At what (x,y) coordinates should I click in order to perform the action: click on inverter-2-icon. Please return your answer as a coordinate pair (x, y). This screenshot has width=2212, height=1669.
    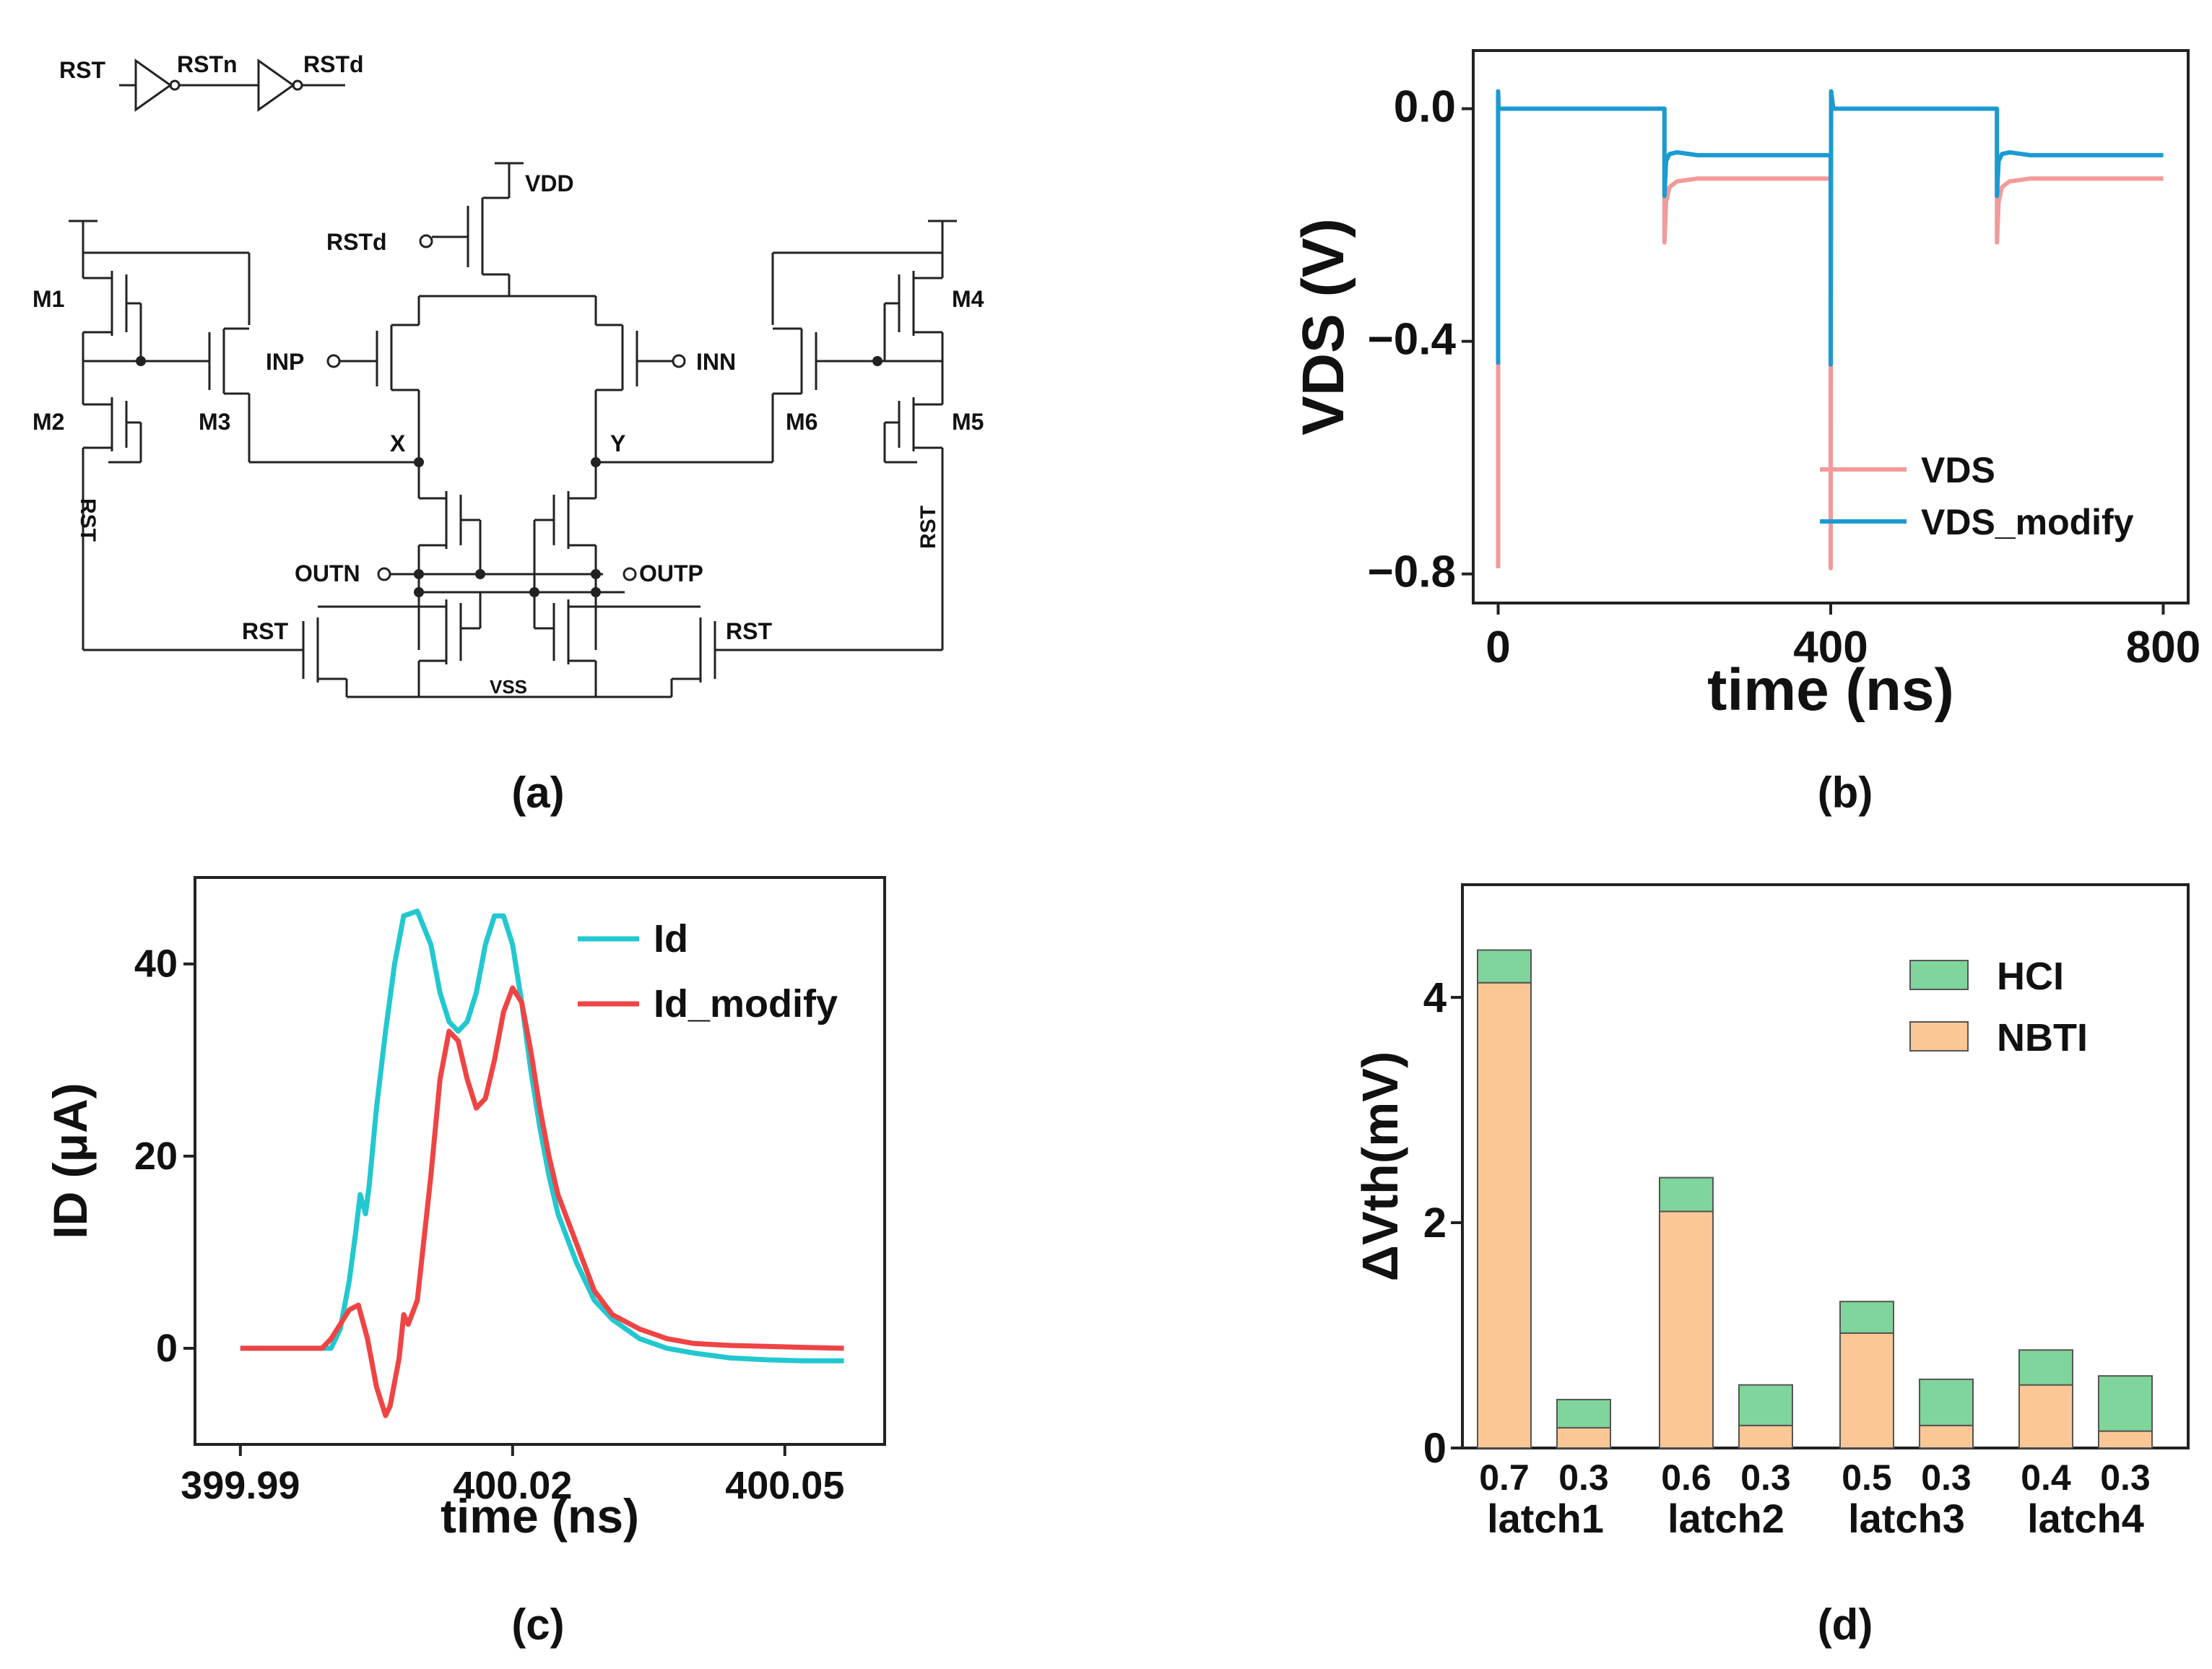
    Looking at the image, I should click on (276, 85).